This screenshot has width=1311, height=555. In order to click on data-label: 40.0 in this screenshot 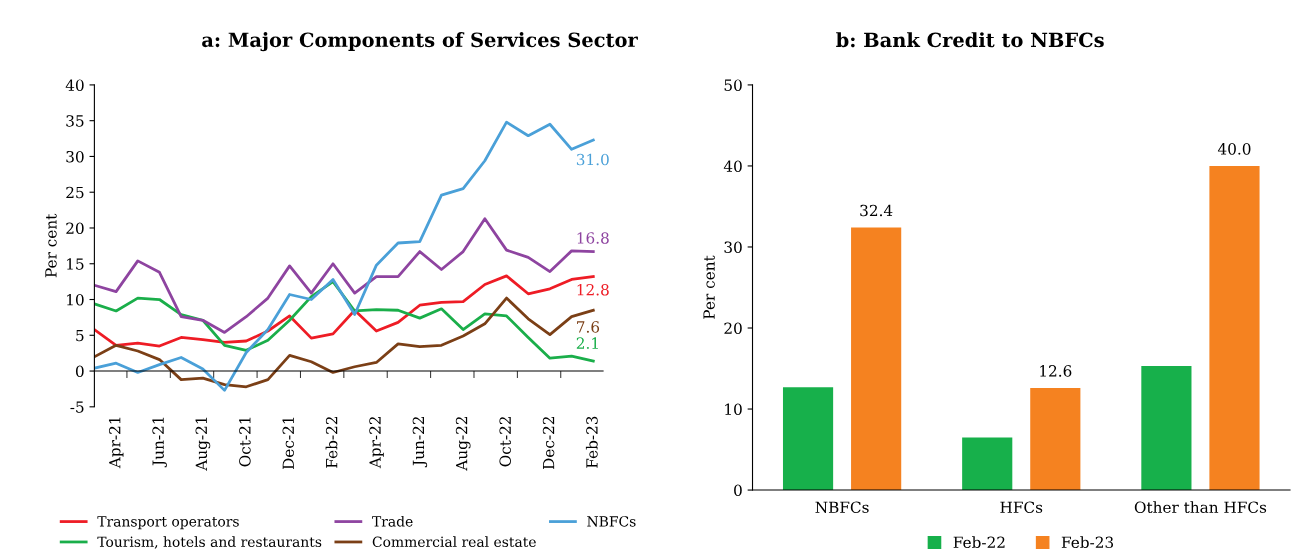, I will do `click(1234, 149)`.